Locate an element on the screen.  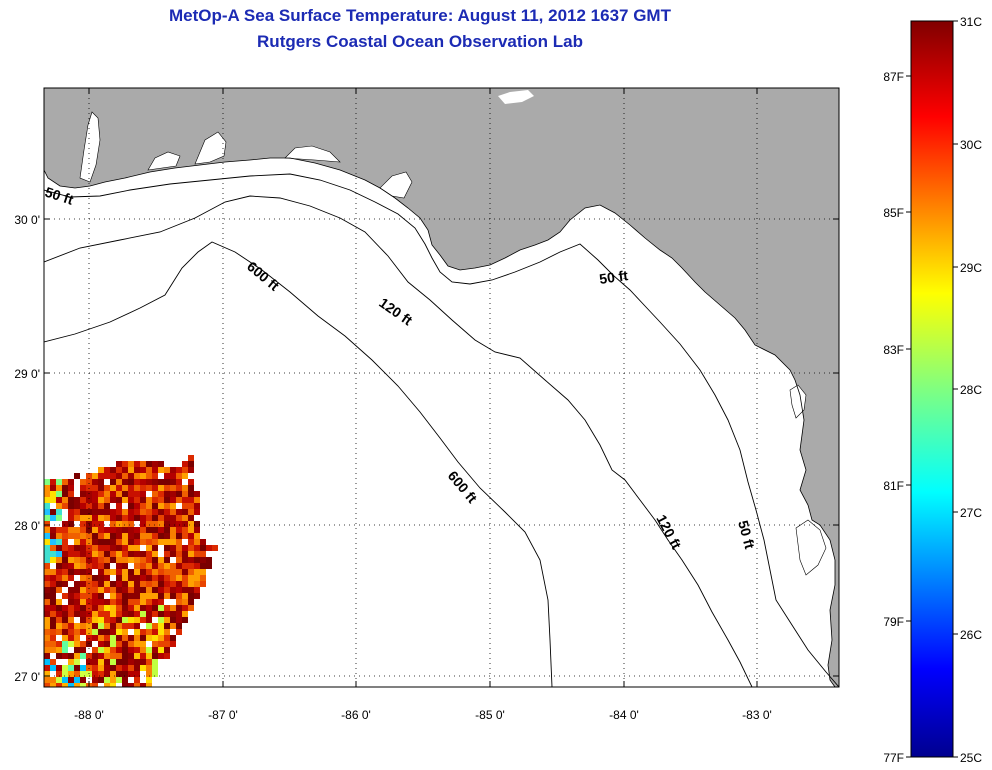
colorbar-f-label: 77F is located at coordinates (893, 758).